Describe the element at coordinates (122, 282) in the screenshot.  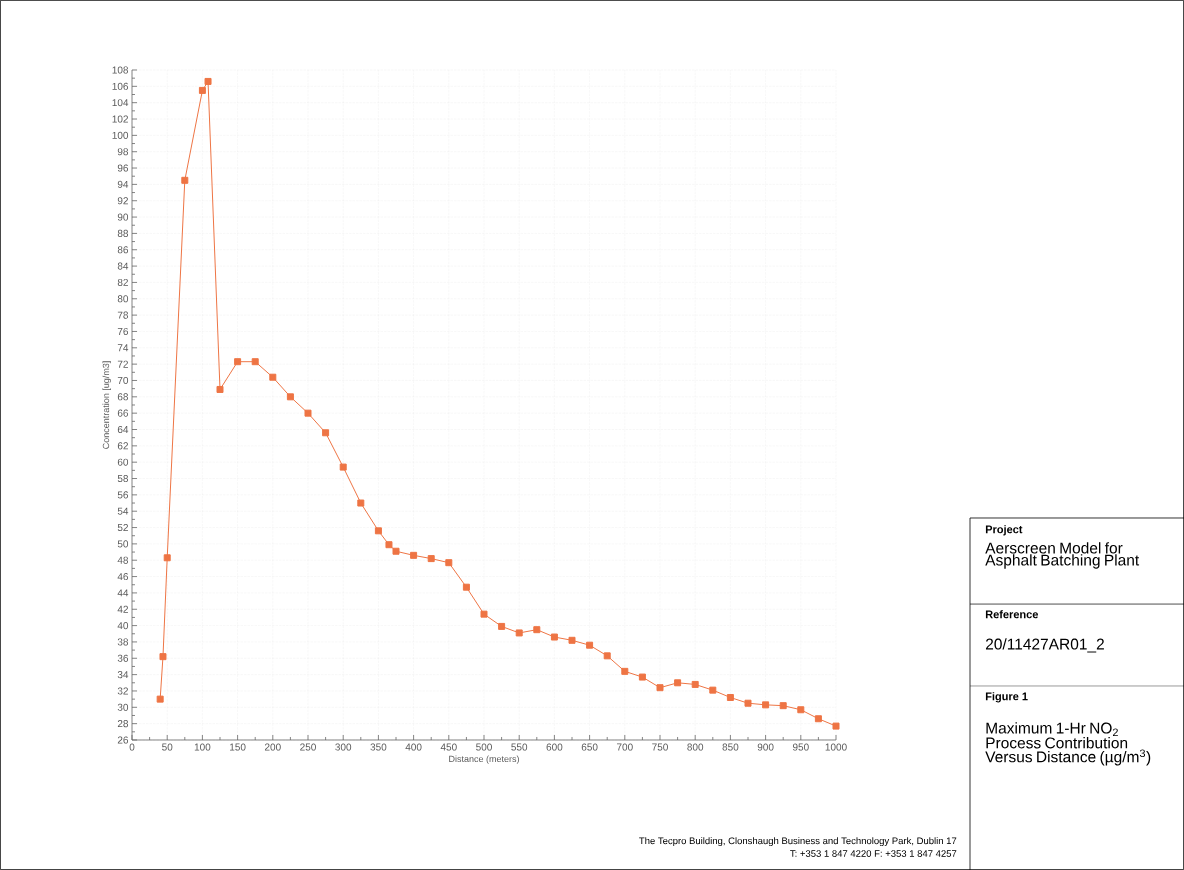
I see `y-tick-label: 82` at that location.